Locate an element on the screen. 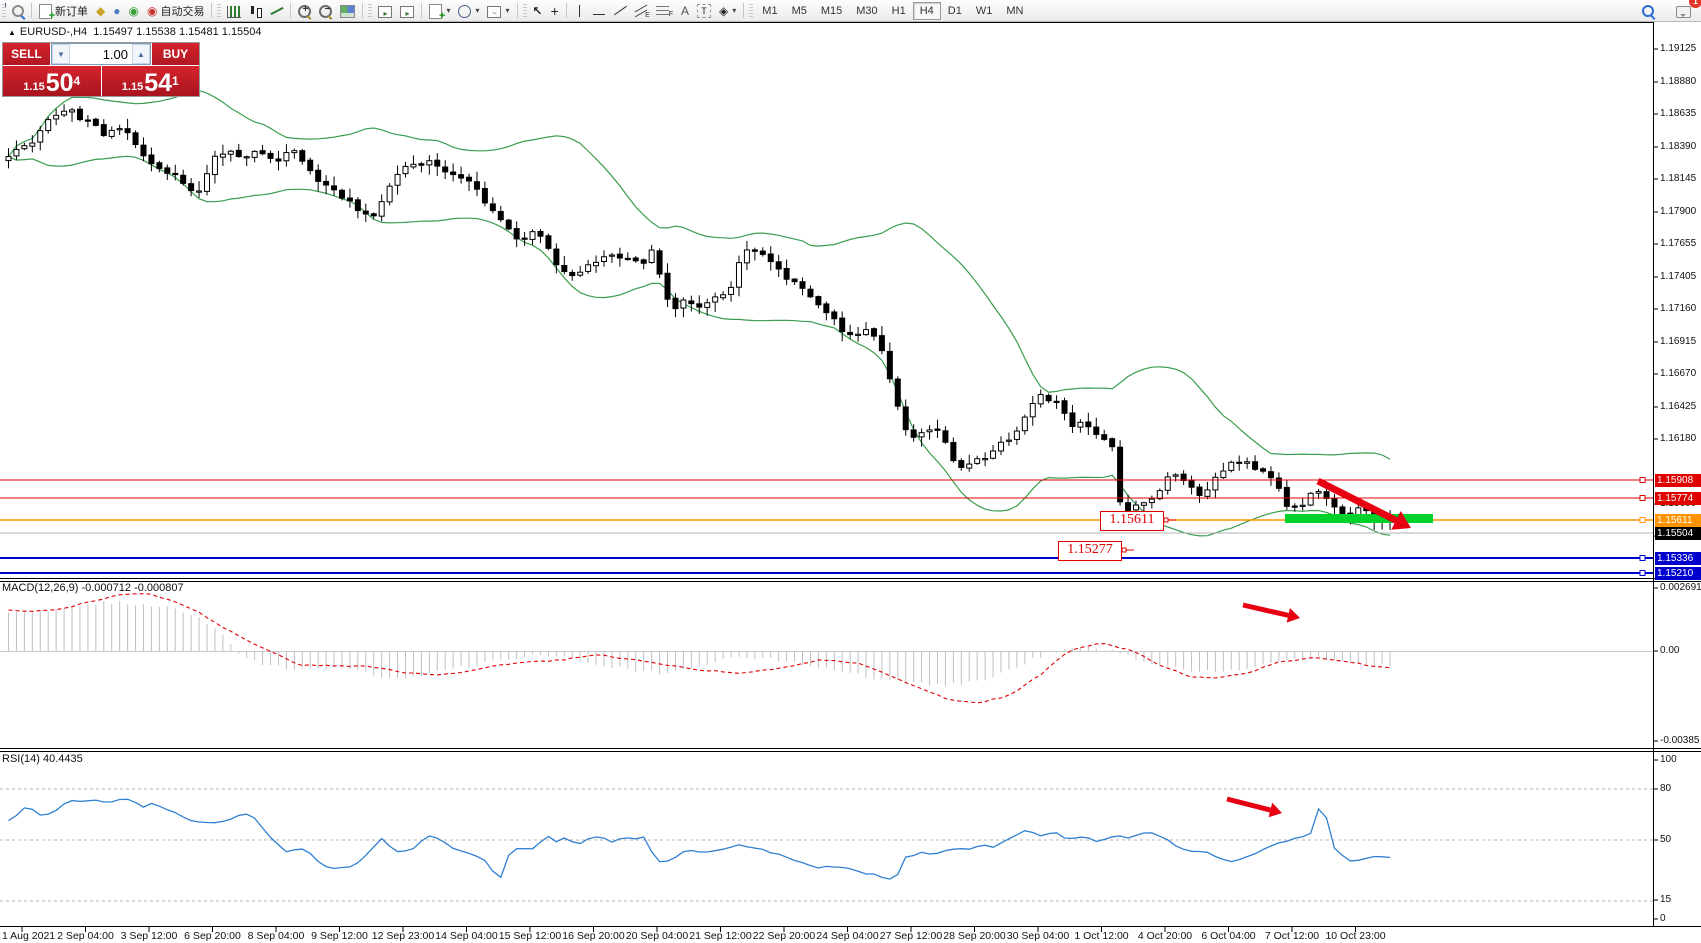  time-axis-label: 15 Sep 12:00 is located at coordinates (530, 936).